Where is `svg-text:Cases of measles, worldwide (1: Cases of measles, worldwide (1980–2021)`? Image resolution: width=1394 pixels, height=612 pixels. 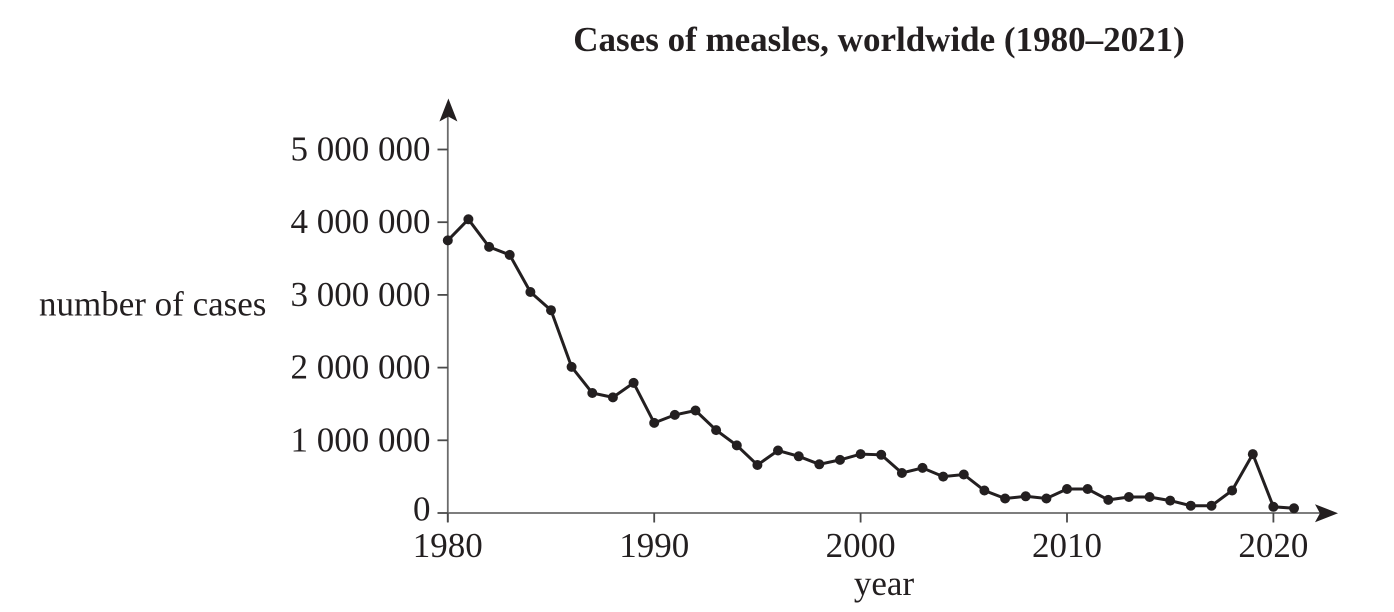
svg-text:Cases of measles, worldwide (1: Cases of measles, worldwide (1980–2021) is located at coordinates (878, 39).